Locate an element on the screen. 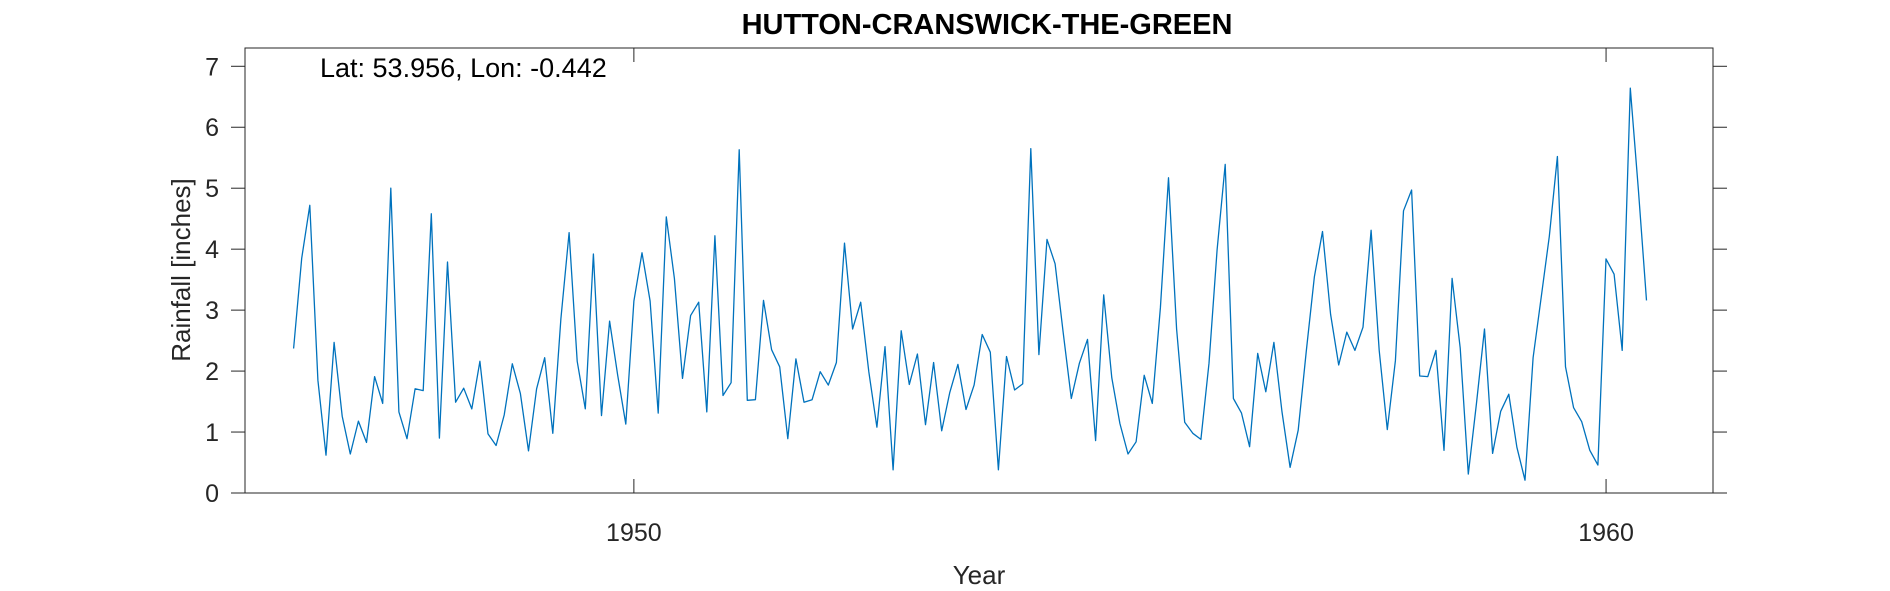  chart-title: HUTTON-CRANSWICK-THE-GREEN is located at coordinates (987, 25).